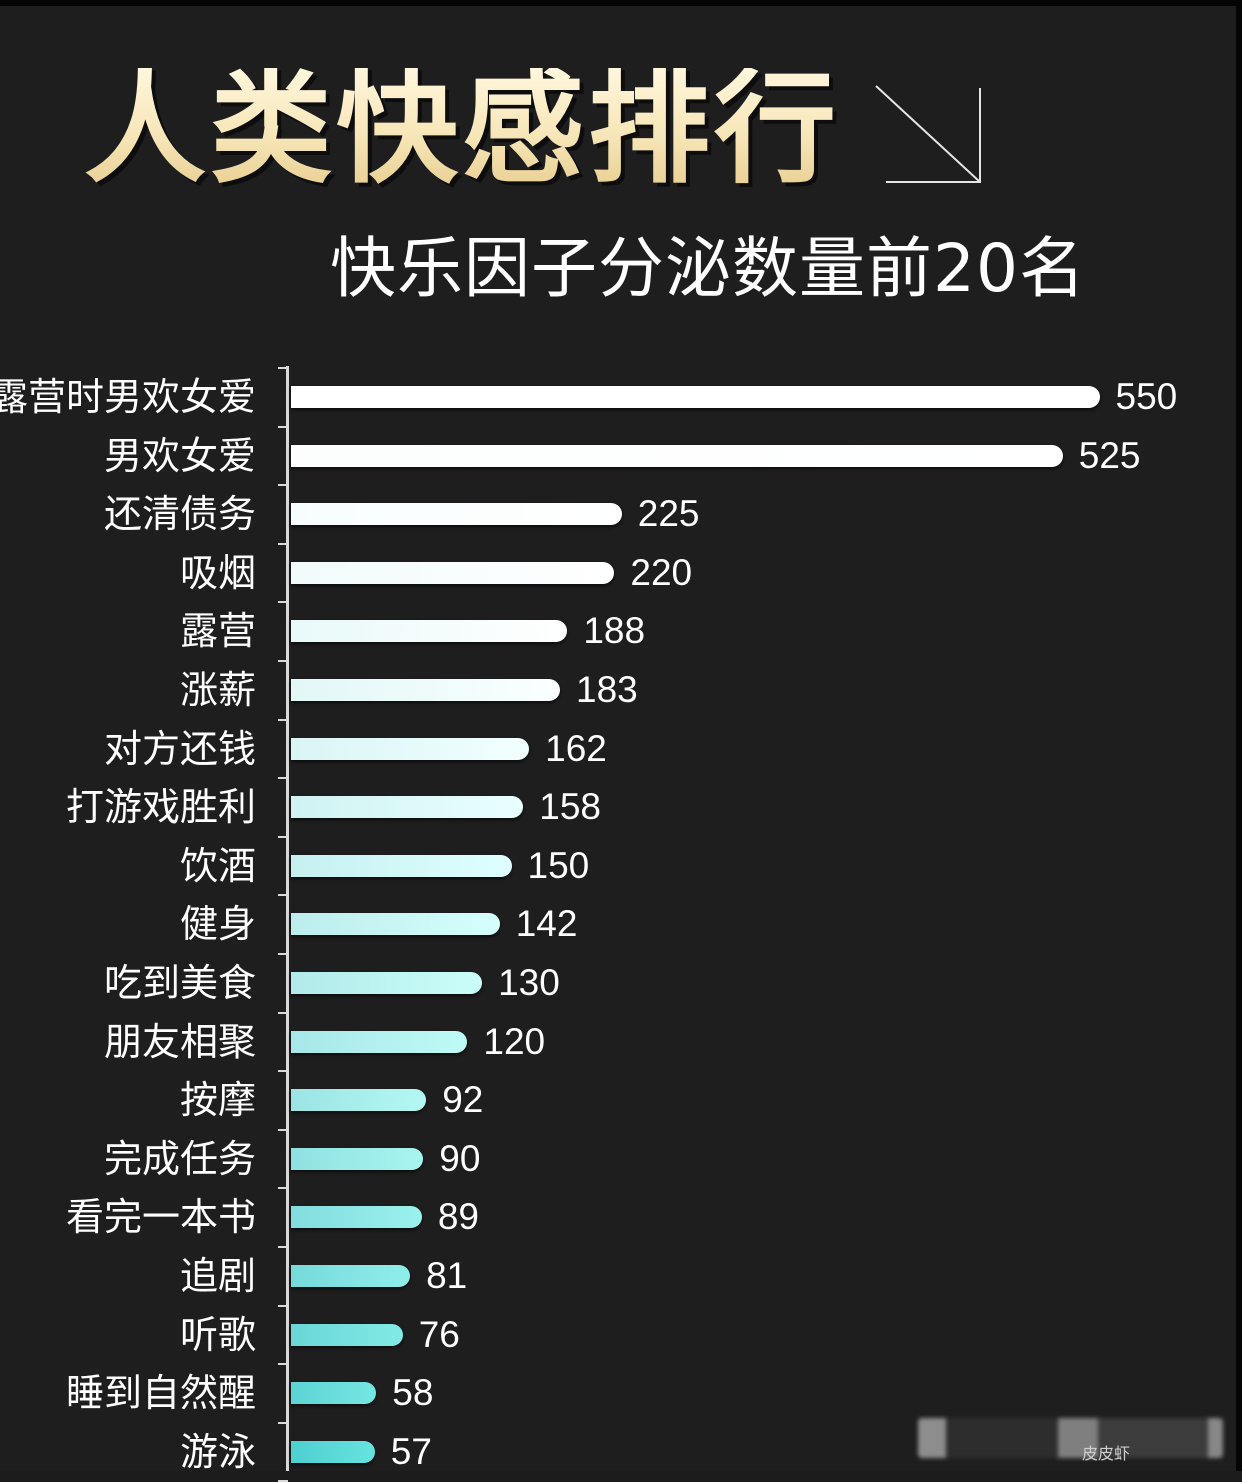  Describe the element at coordinates (618, 1217) in the screenshot. I see `bar-row: 看完一本书 89` at that location.